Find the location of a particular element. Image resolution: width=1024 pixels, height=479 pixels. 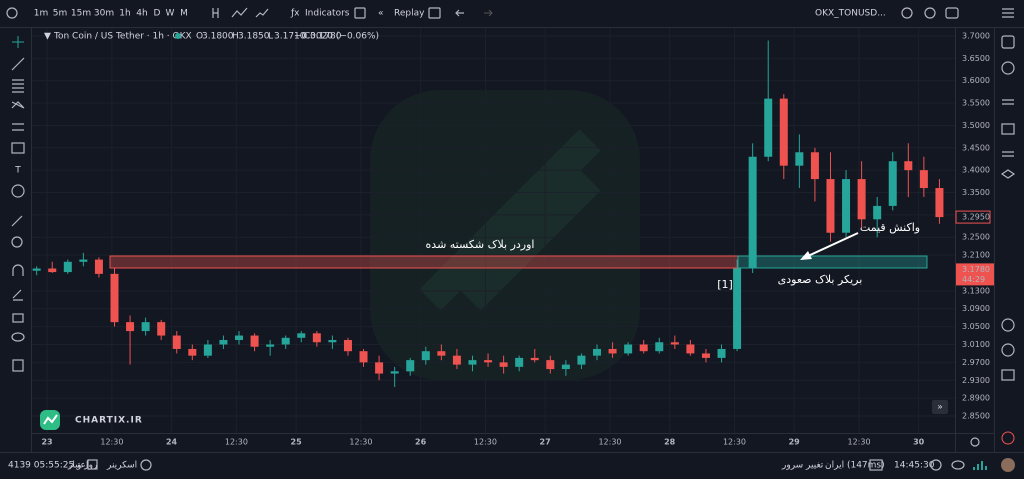

projection-tool is located at coordinates (18, 127).